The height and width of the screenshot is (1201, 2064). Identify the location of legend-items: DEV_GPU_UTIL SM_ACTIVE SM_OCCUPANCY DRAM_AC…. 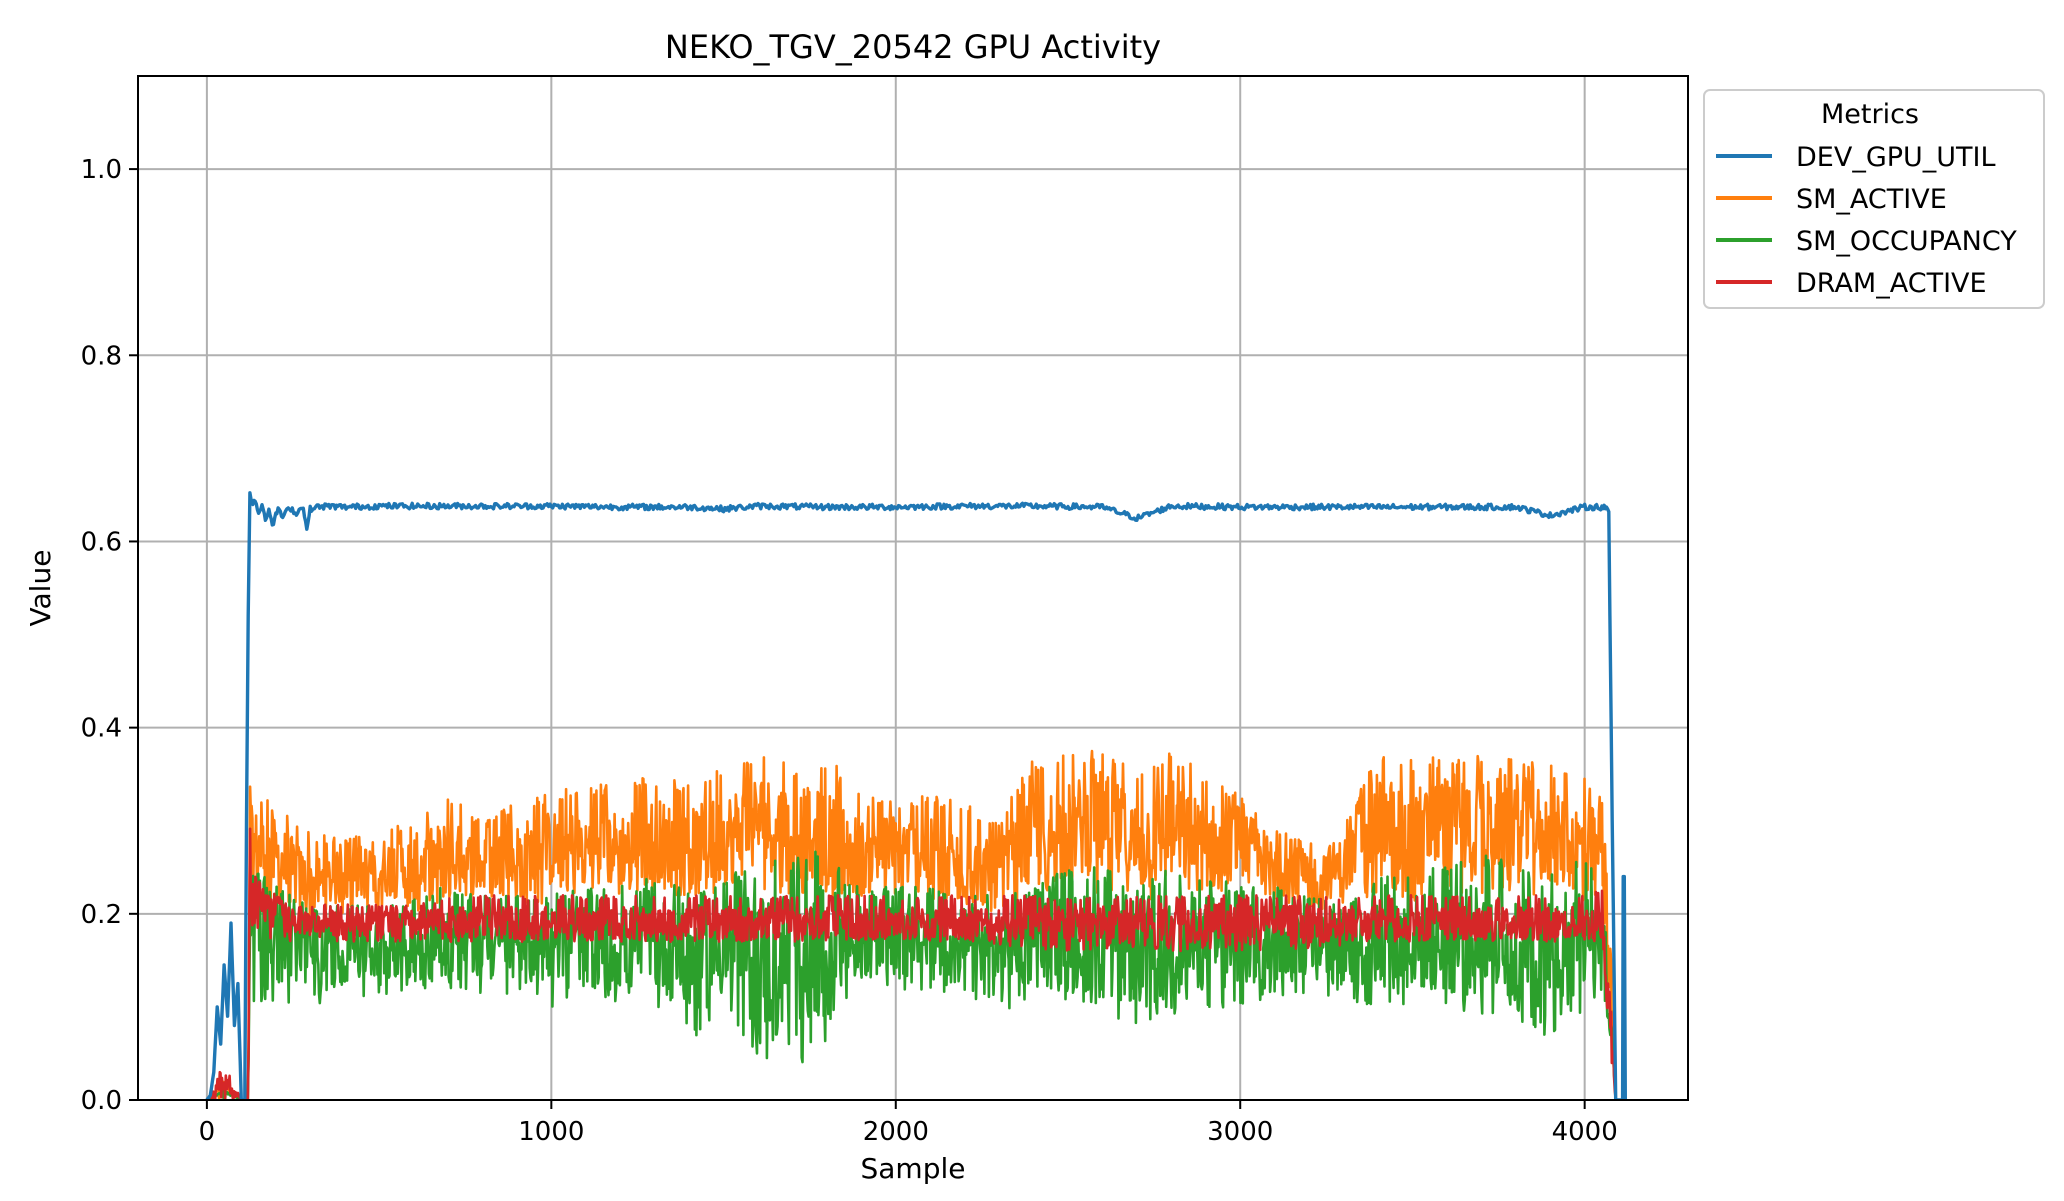
(1866, 220).